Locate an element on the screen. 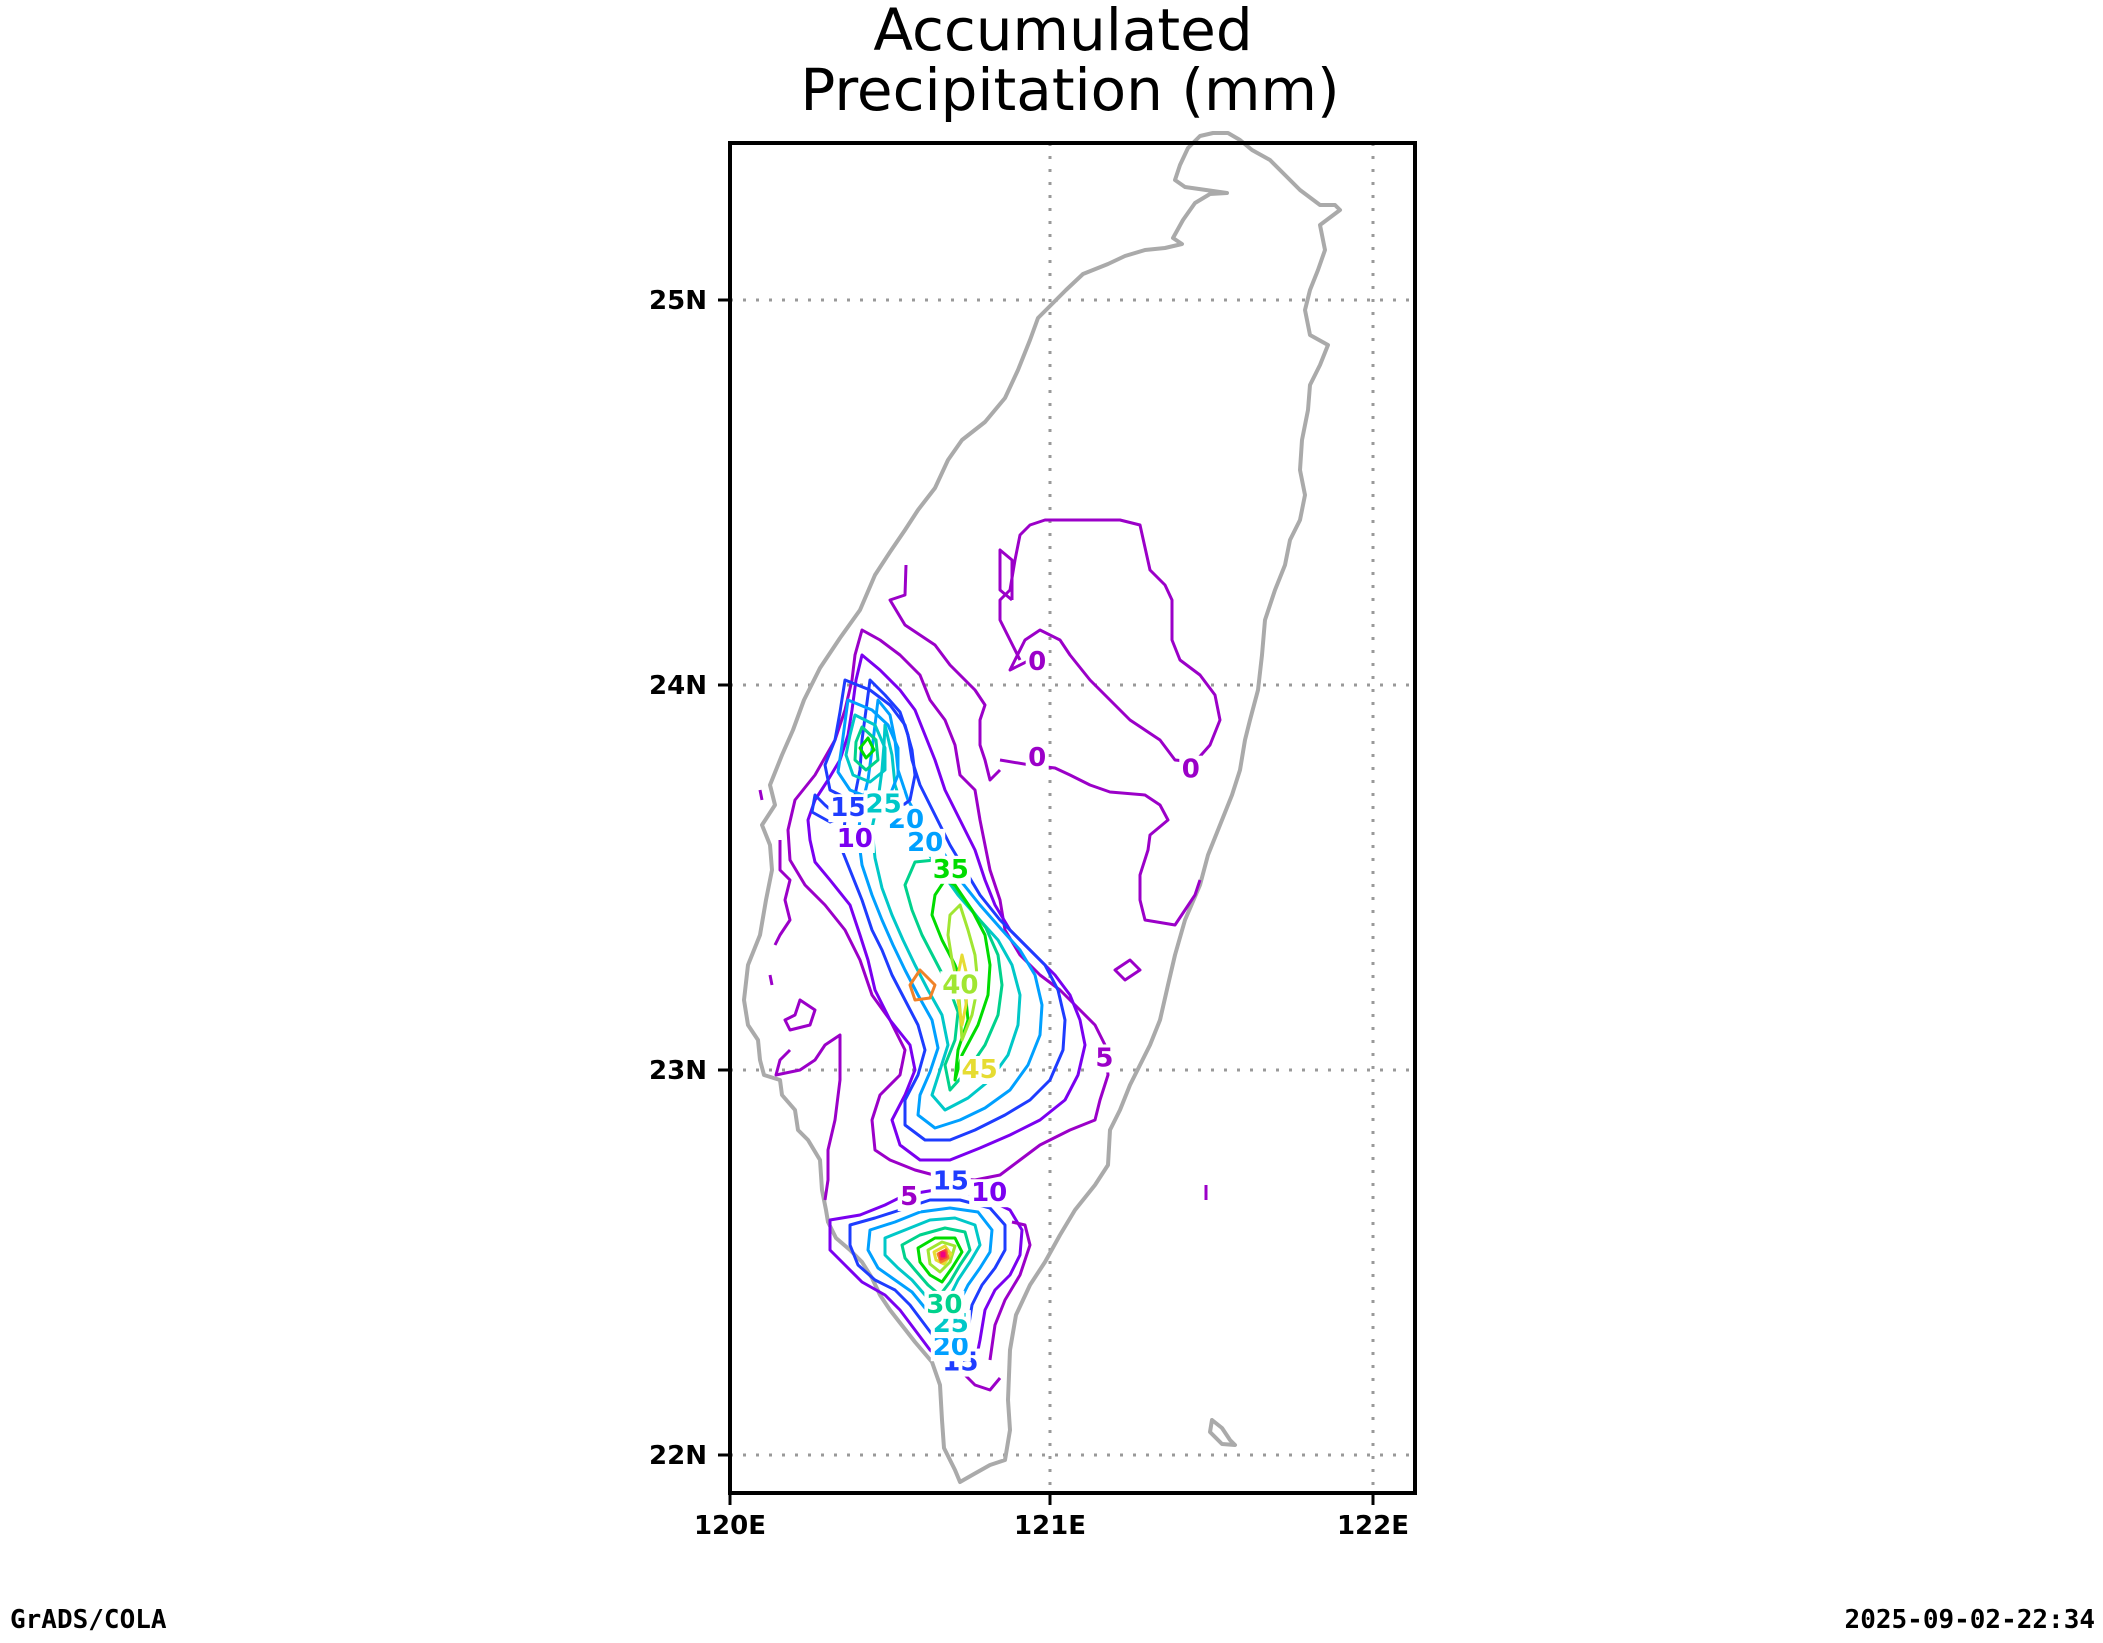 The height and width of the screenshot is (1643, 2103). lanyu-island is located at coordinates (1222, 1432).